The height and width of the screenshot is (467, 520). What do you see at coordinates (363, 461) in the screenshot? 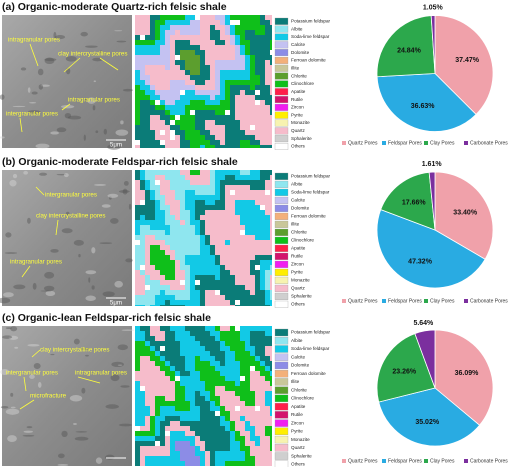
I see `legend-label: Quartz Pores` at bounding box center [363, 461].